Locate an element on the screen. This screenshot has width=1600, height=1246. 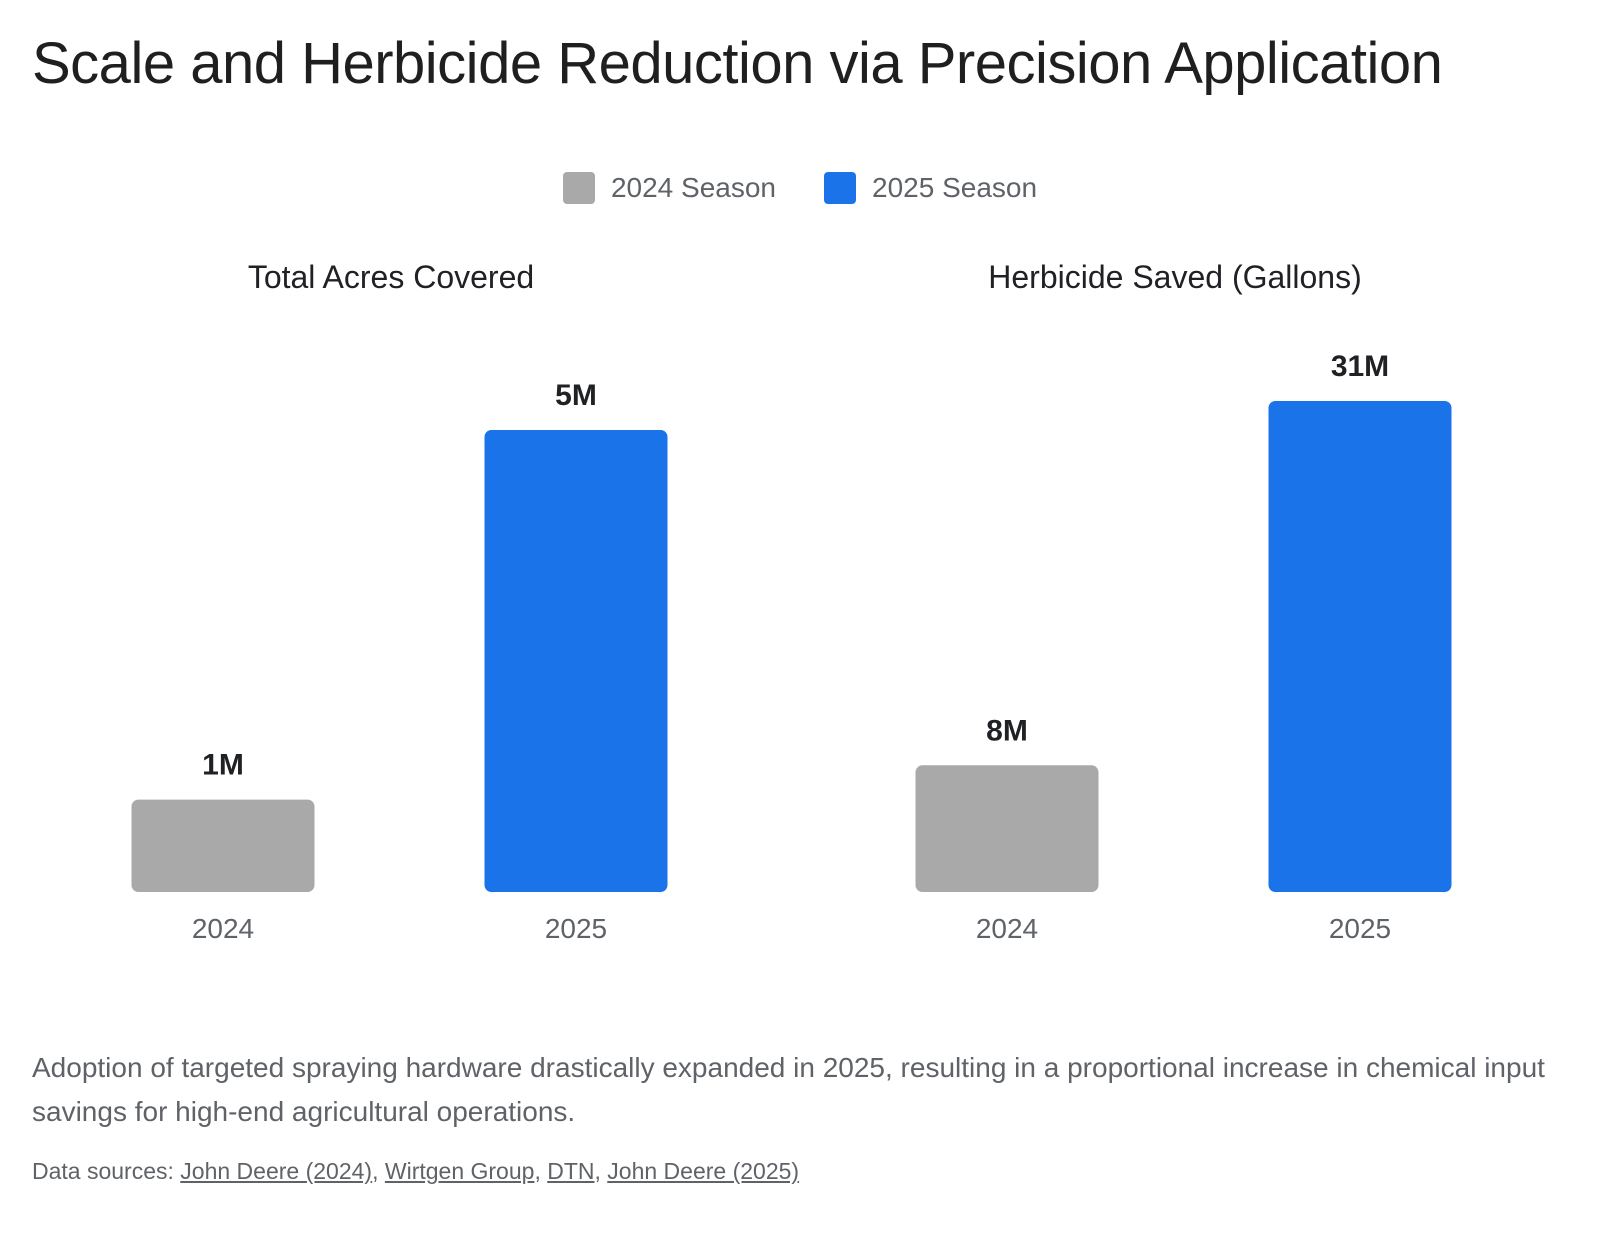
source-link-john-deere-2024: John Deere (2024) is located at coordinates (276, 1171).